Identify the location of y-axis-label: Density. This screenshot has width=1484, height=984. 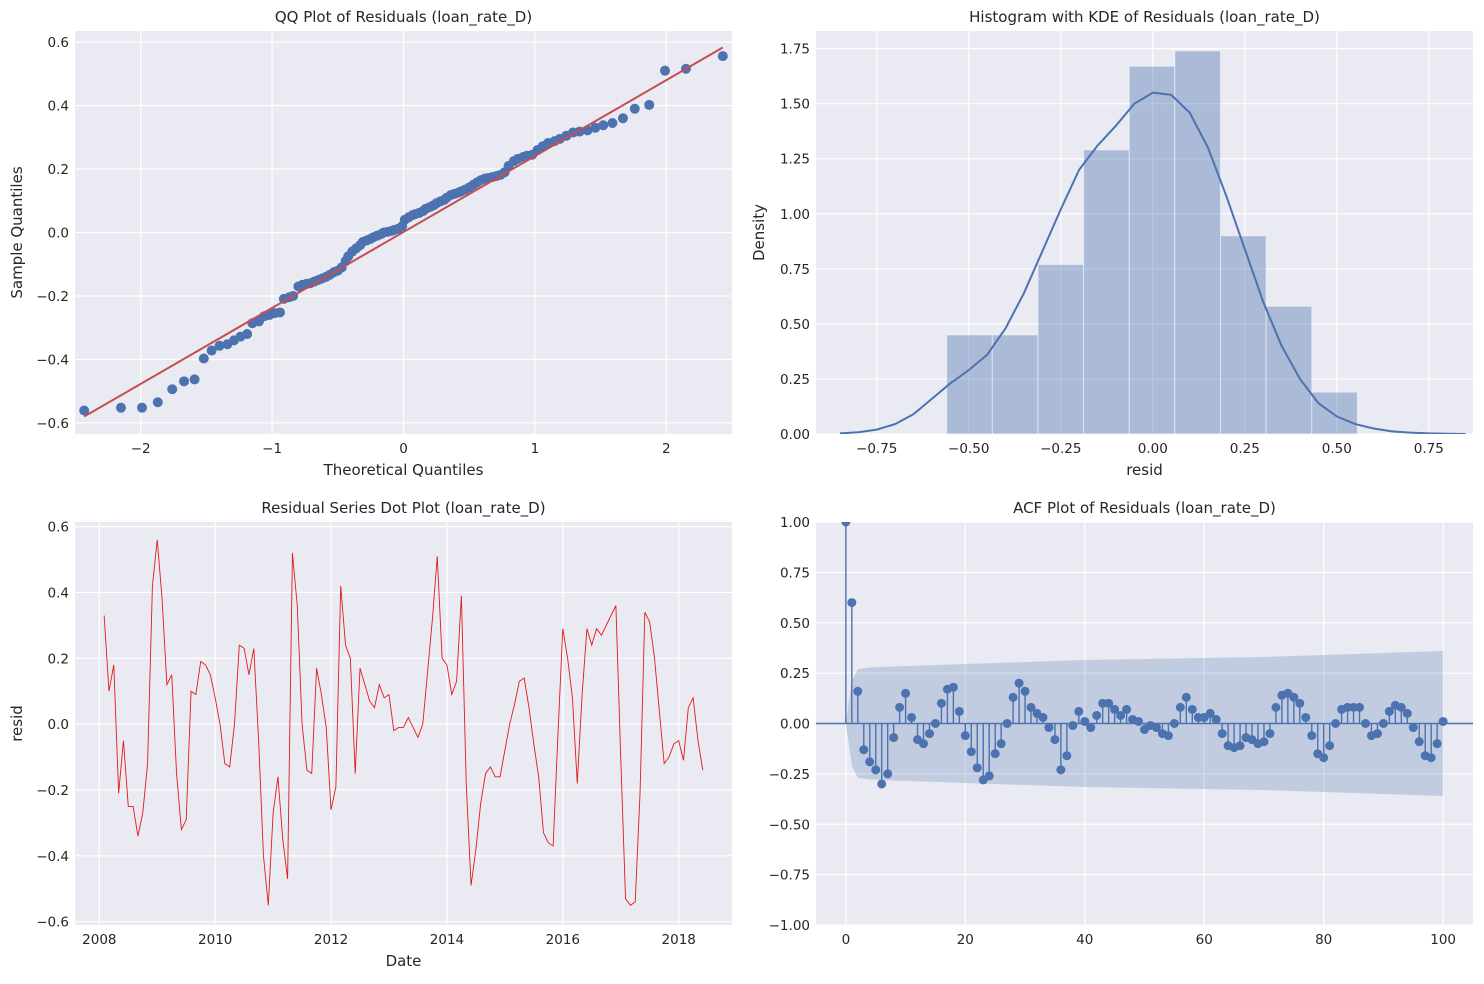
(759, 232).